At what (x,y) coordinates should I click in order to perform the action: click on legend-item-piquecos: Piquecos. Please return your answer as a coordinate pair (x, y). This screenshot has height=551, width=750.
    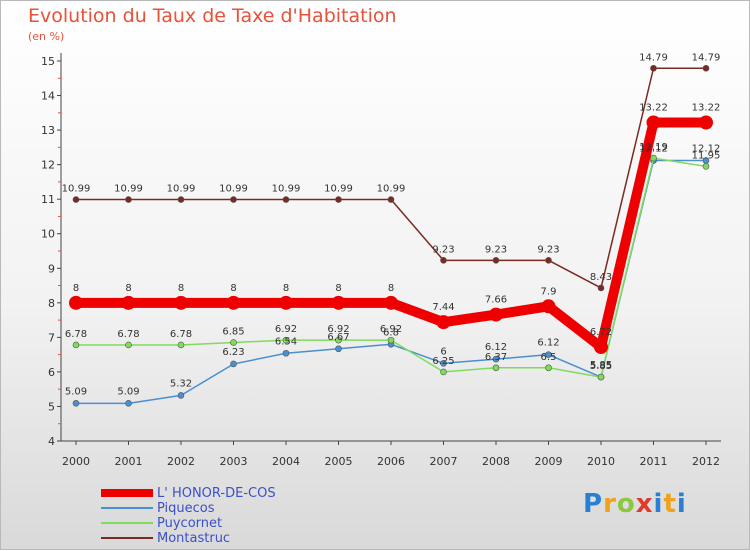
    Looking at the image, I should click on (231, 508).